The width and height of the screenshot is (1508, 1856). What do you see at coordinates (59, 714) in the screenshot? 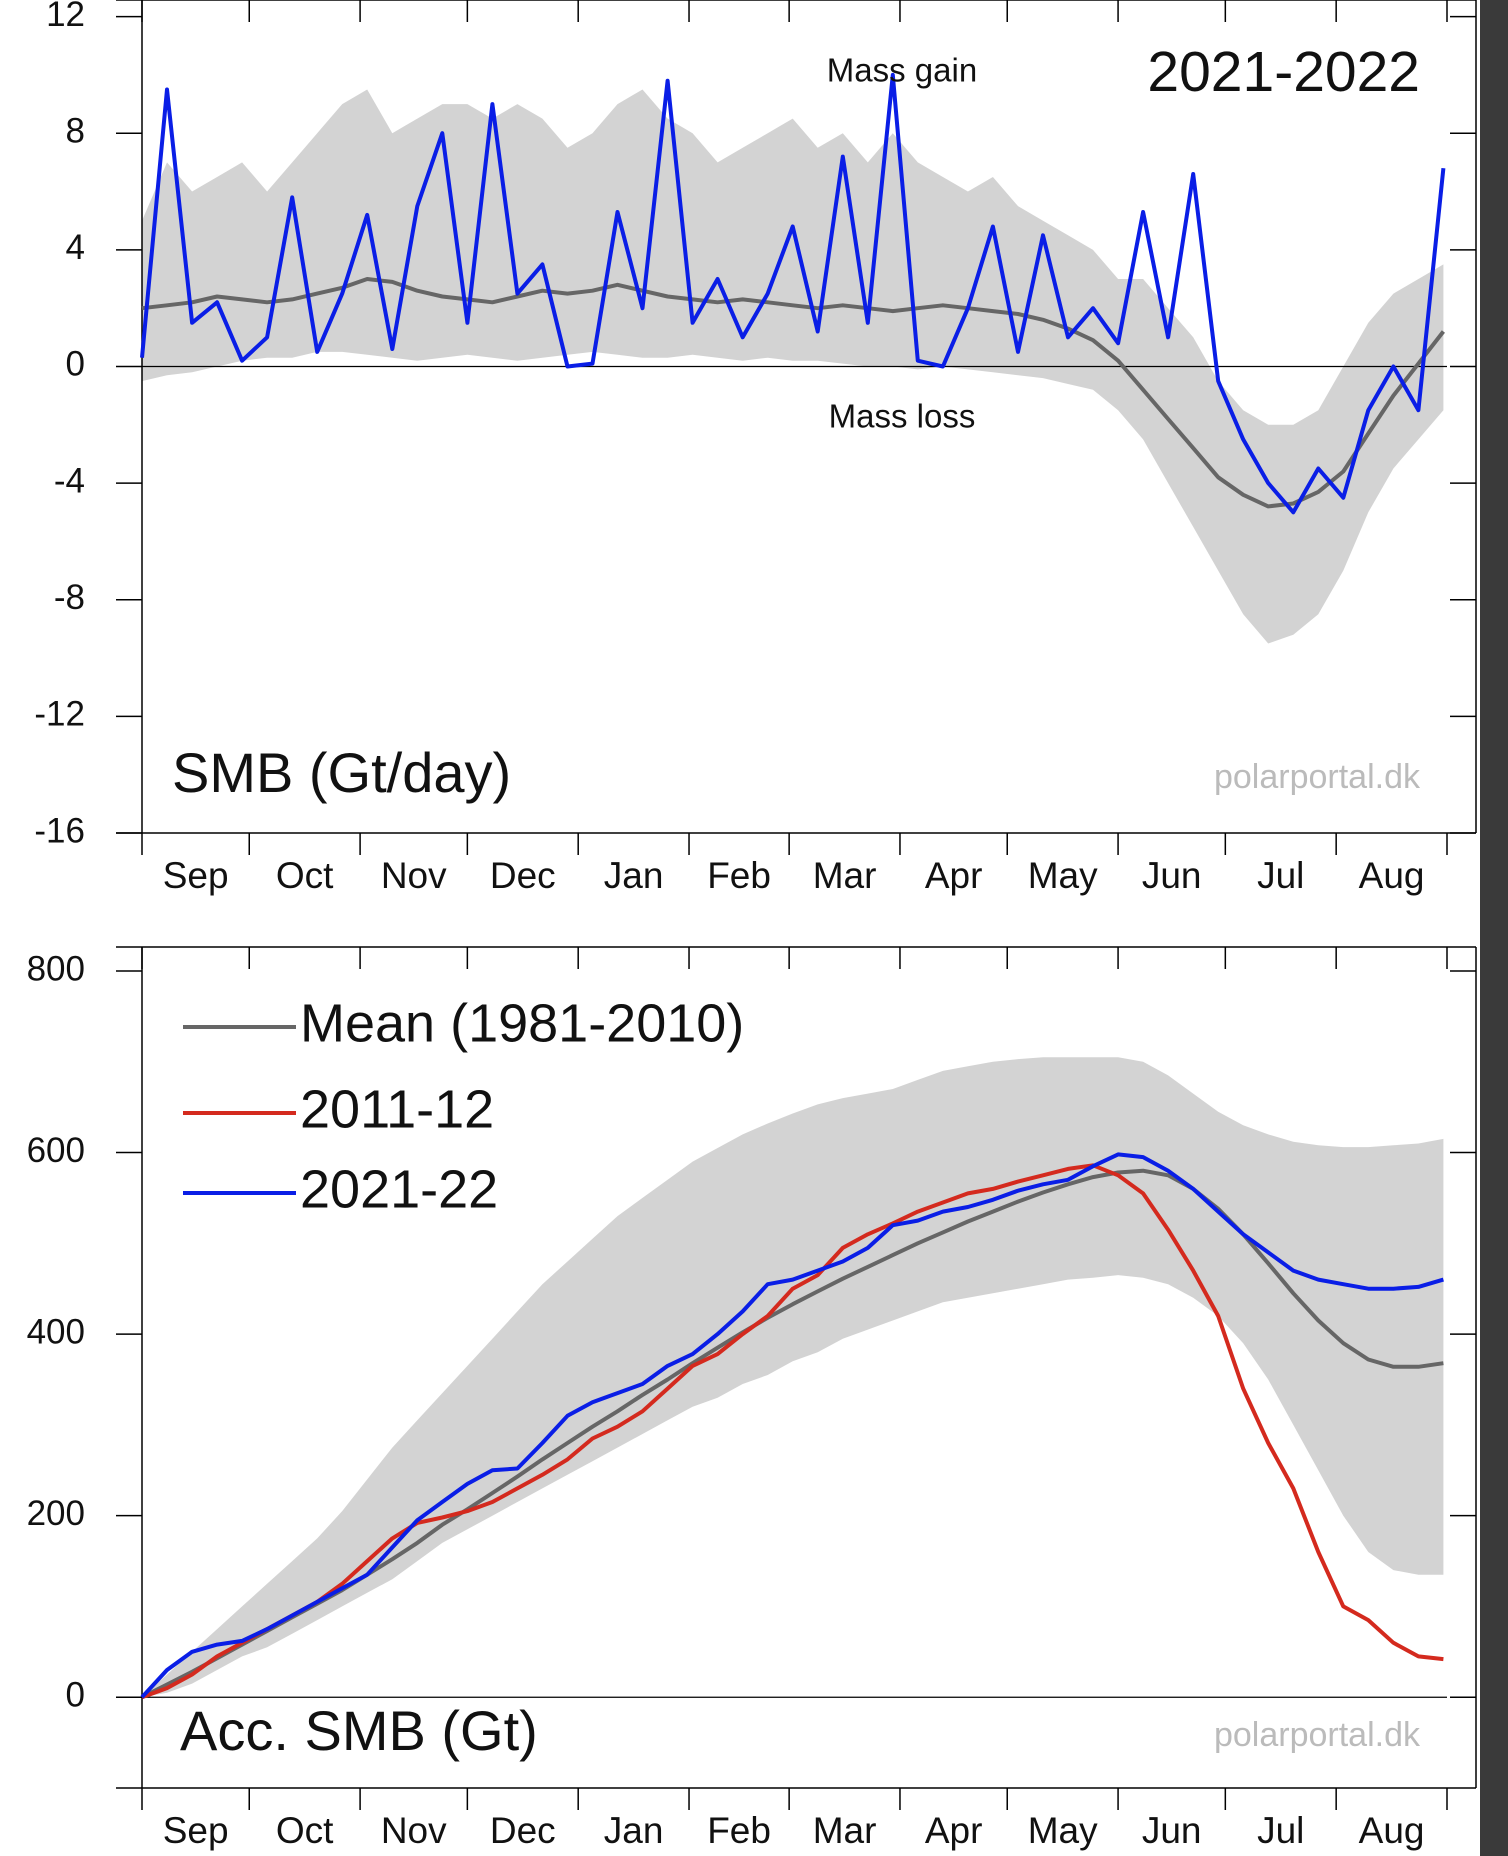
I see `y-tick-label: -12` at bounding box center [59, 714].